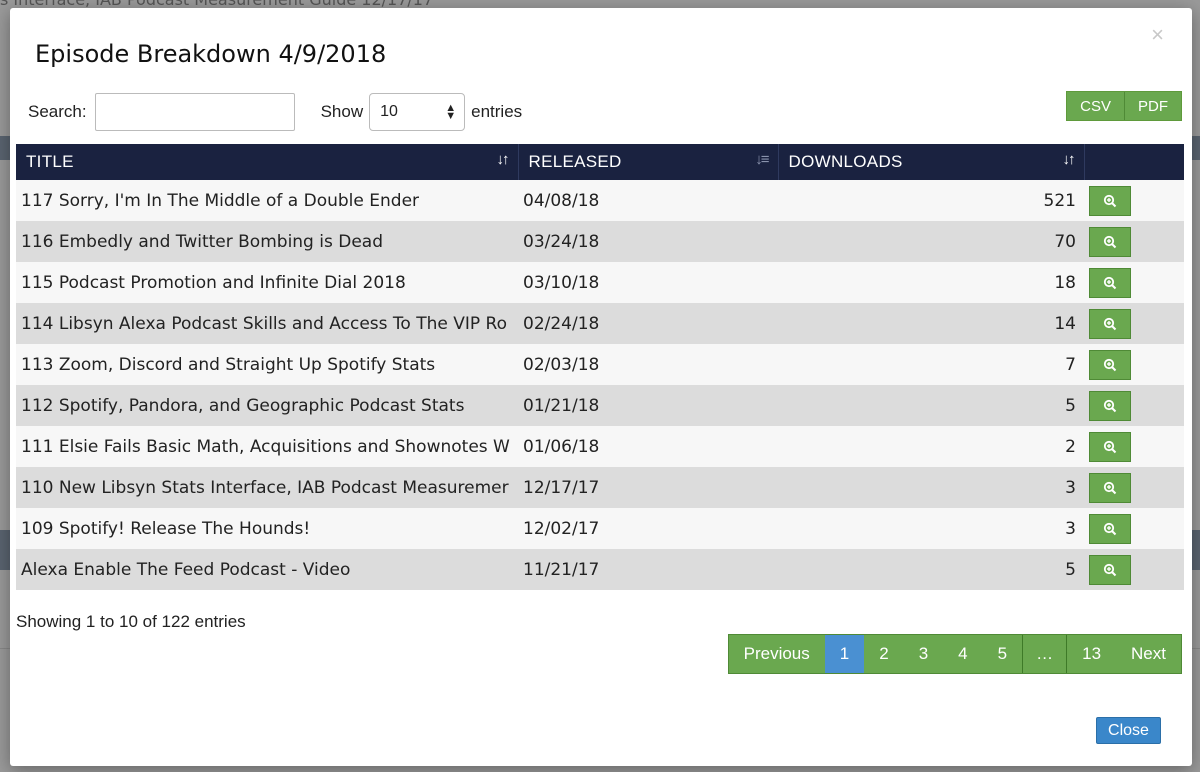 The height and width of the screenshot is (772, 1200). Describe the element at coordinates (575, 161) in the screenshot. I see `column-header-released-label: RELEASED` at that location.